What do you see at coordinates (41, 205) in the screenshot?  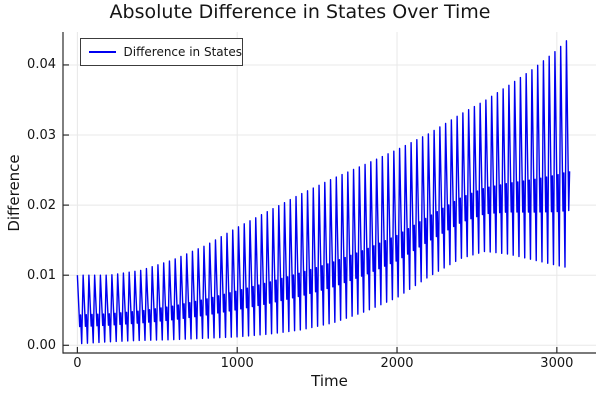 I see `y-tick-label: 0.02` at bounding box center [41, 205].